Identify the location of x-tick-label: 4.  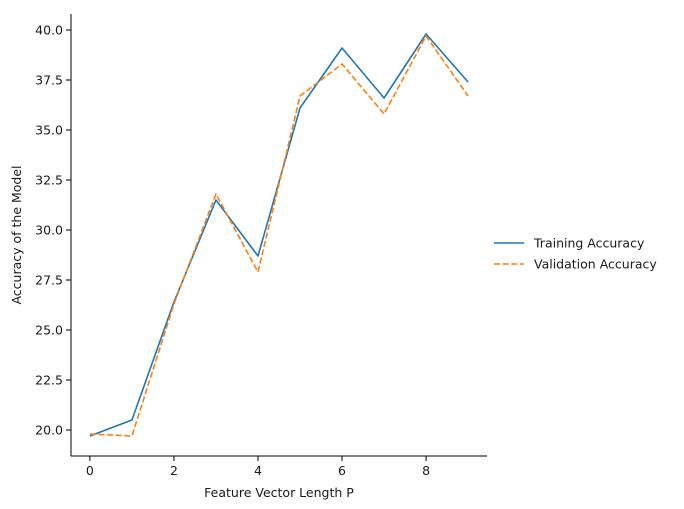
(258, 470).